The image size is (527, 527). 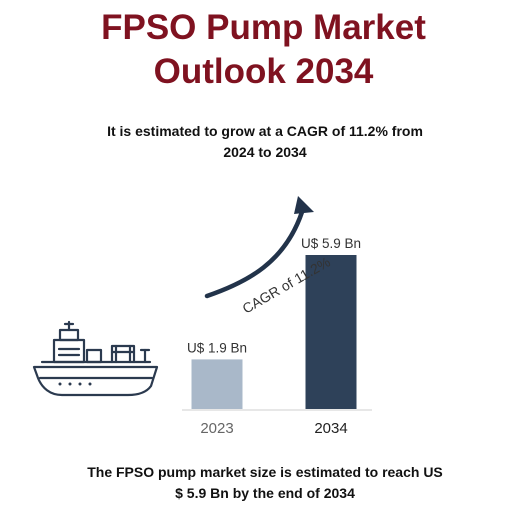 I want to click on market-size-line-2: $ 5.9 Bn by the end of 2034, so click(x=265, y=493).